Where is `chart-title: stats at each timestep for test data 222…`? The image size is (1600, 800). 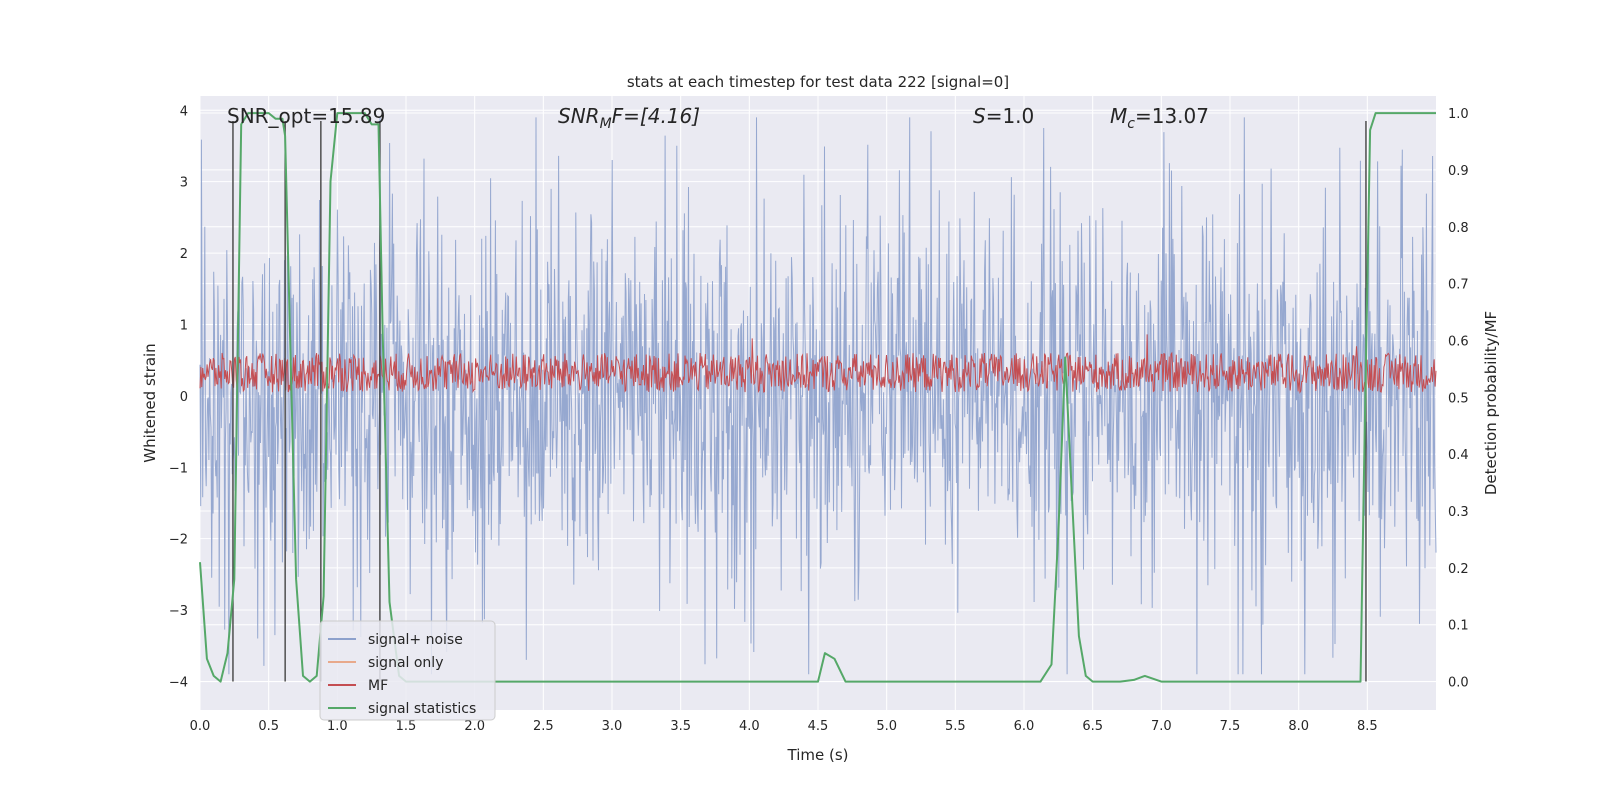 chart-title: stats at each timestep for test data 222… is located at coordinates (818, 82).